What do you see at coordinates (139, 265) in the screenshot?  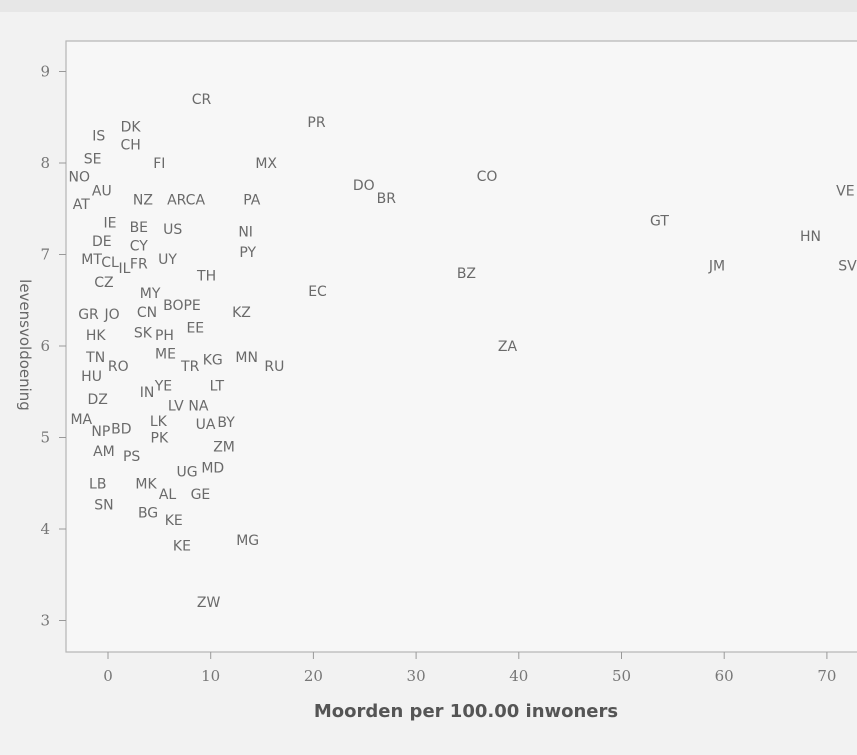 I see `data-point-label: FR` at bounding box center [139, 265].